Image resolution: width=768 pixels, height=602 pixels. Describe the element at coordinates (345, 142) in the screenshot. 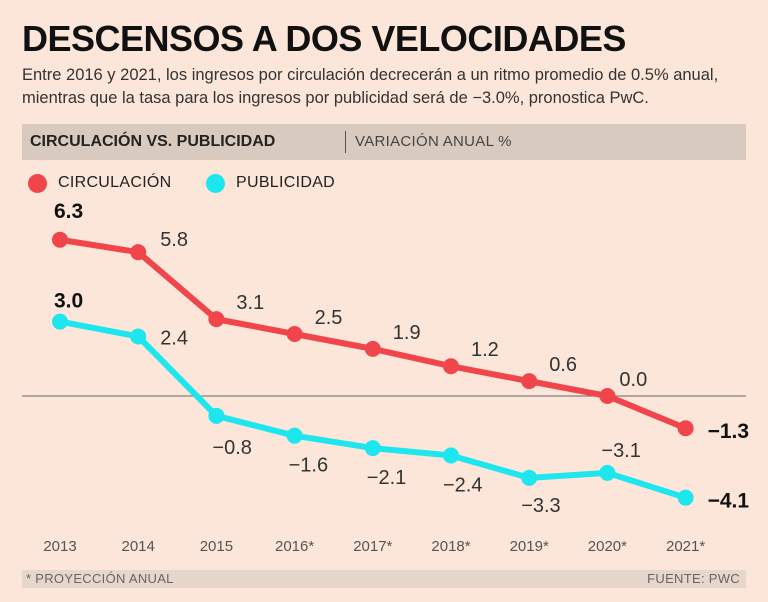

I see `header-divider` at that location.